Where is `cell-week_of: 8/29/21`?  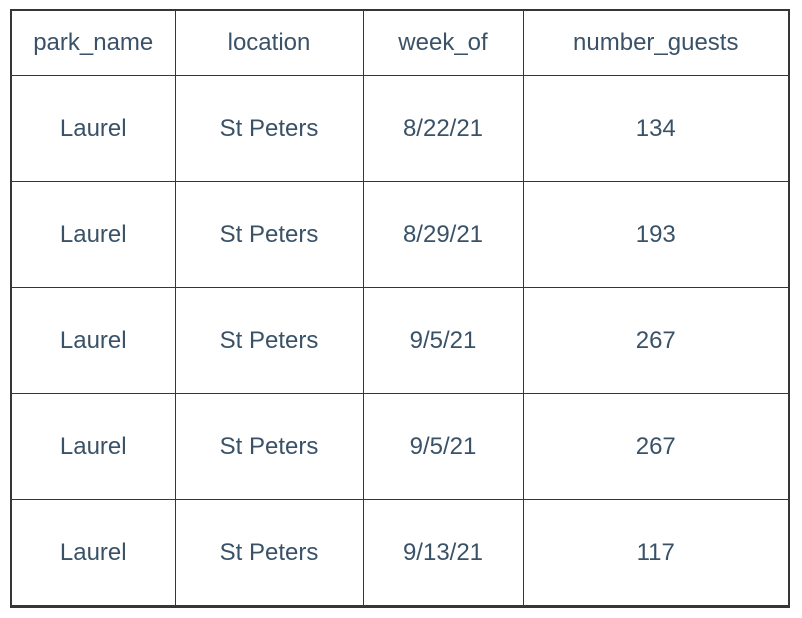 cell-week_of: 8/29/21 is located at coordinates (443, 234).